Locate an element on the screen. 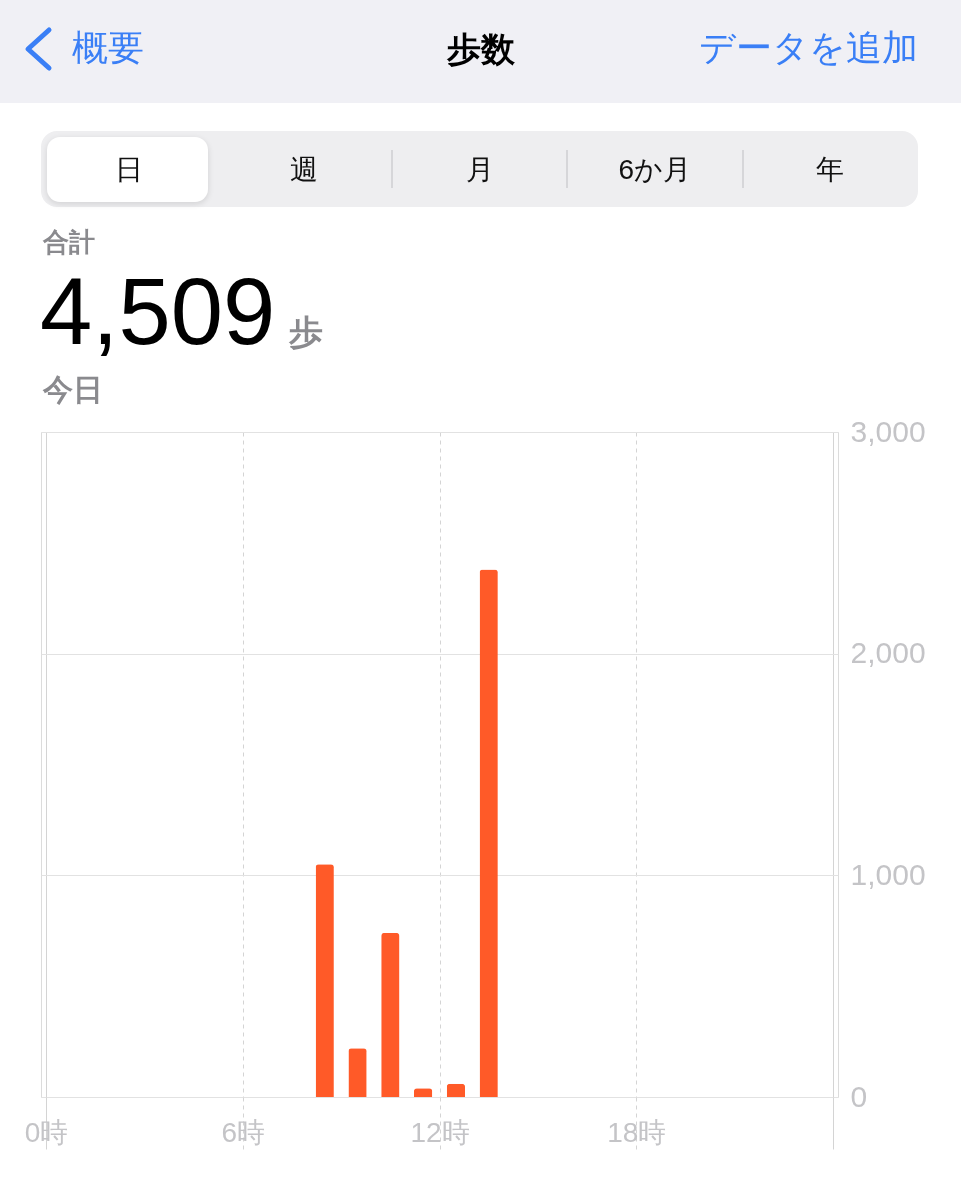 The image size is (961, 1200). text: データを追加 is located at coordinates (808, 47).